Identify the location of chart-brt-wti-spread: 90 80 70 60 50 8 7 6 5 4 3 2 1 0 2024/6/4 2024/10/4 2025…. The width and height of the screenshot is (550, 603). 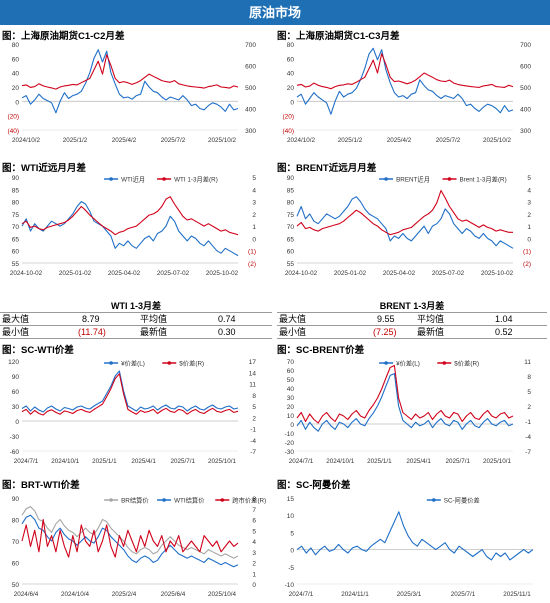
(139, 547).